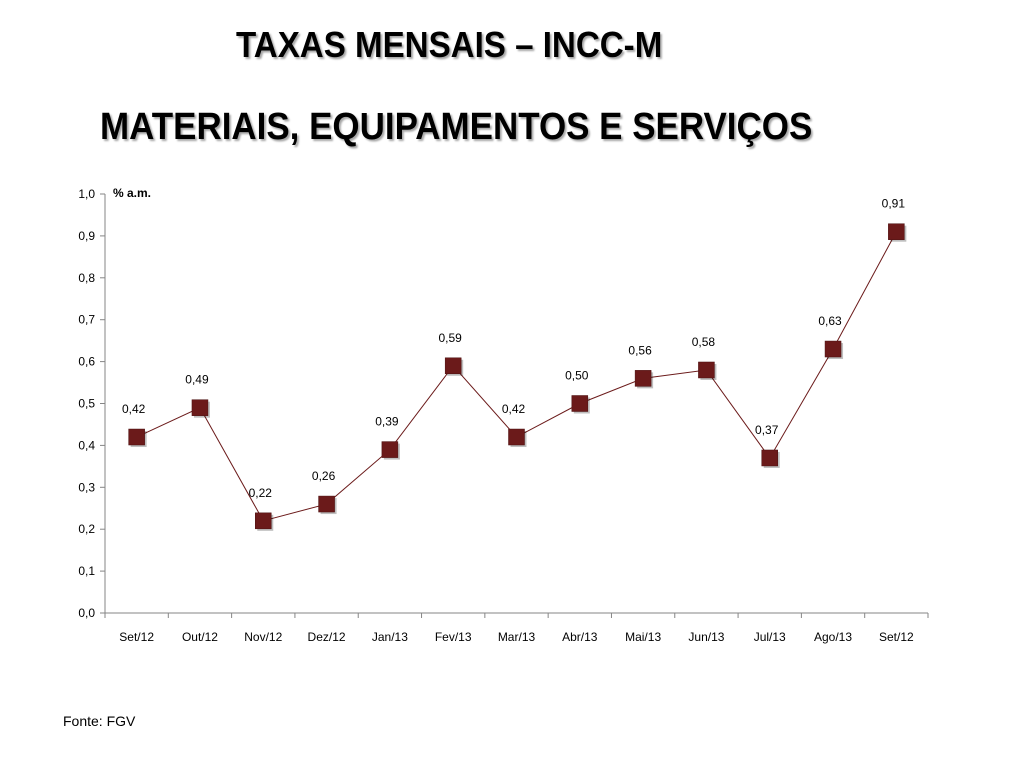  I want to click on data-label: 0,22, so click(261, 493).